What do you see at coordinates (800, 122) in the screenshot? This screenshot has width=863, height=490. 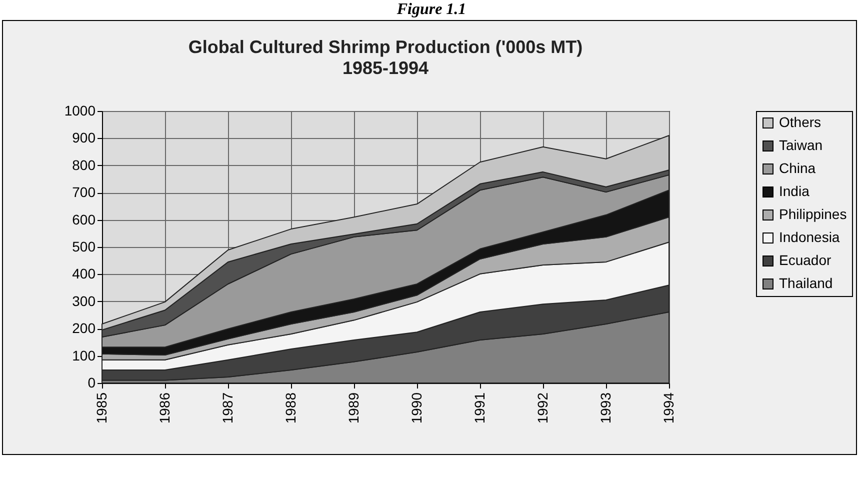 I see `legend-label: Others` at bounding box center [800, 122].